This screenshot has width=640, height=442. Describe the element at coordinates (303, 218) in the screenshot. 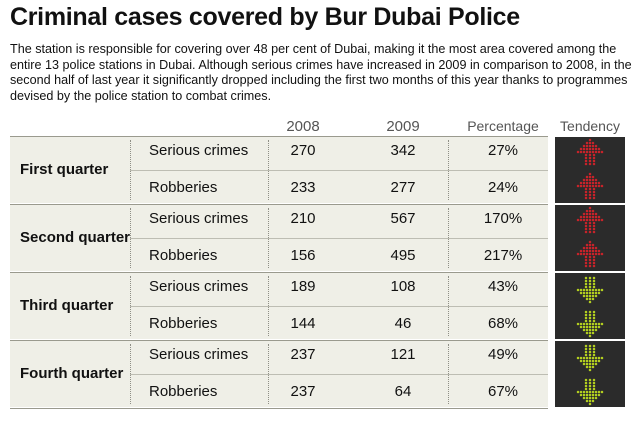

I see `value-2008: 210` at that location.